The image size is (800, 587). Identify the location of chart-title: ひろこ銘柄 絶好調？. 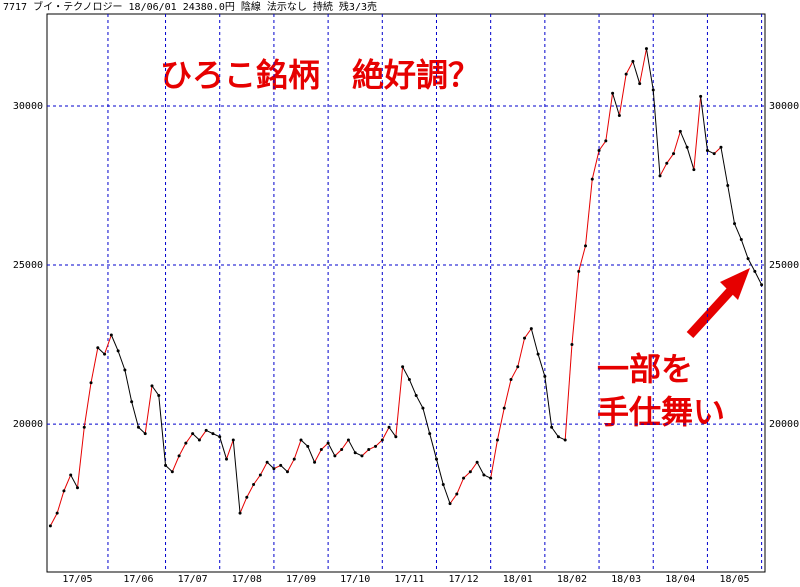
(320, 75).